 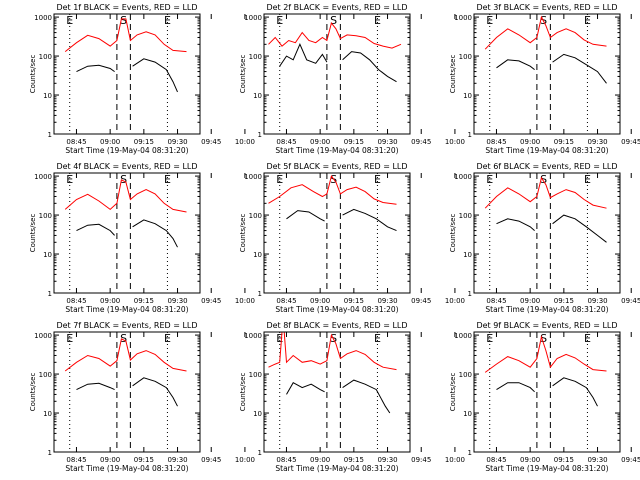 What do you see at coordinates (126, 7) in the screenshot?
I see `panel-title: Det 1f BLACK = Events, RED = LLD` at bounding box center [126, 7].